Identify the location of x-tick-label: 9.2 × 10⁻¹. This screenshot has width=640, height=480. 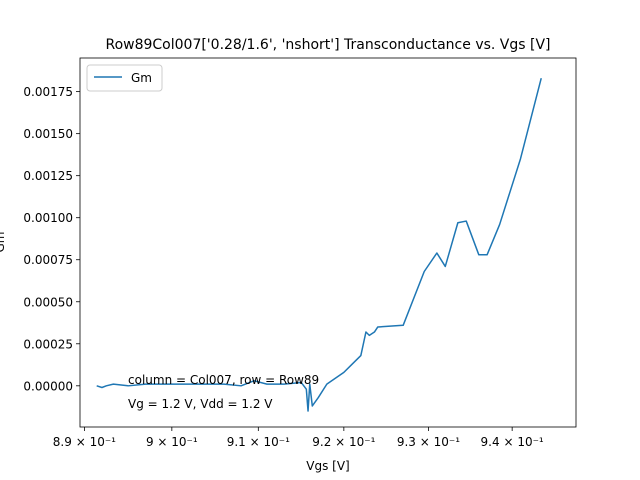
(343, 442).